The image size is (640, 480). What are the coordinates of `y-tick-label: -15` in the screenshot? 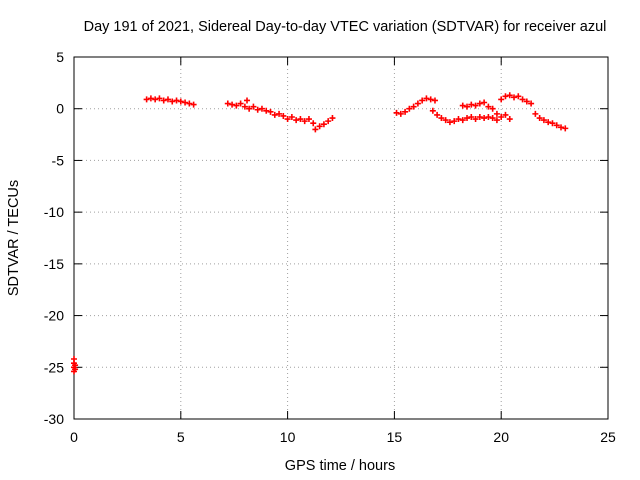 It's located at (54, 264).